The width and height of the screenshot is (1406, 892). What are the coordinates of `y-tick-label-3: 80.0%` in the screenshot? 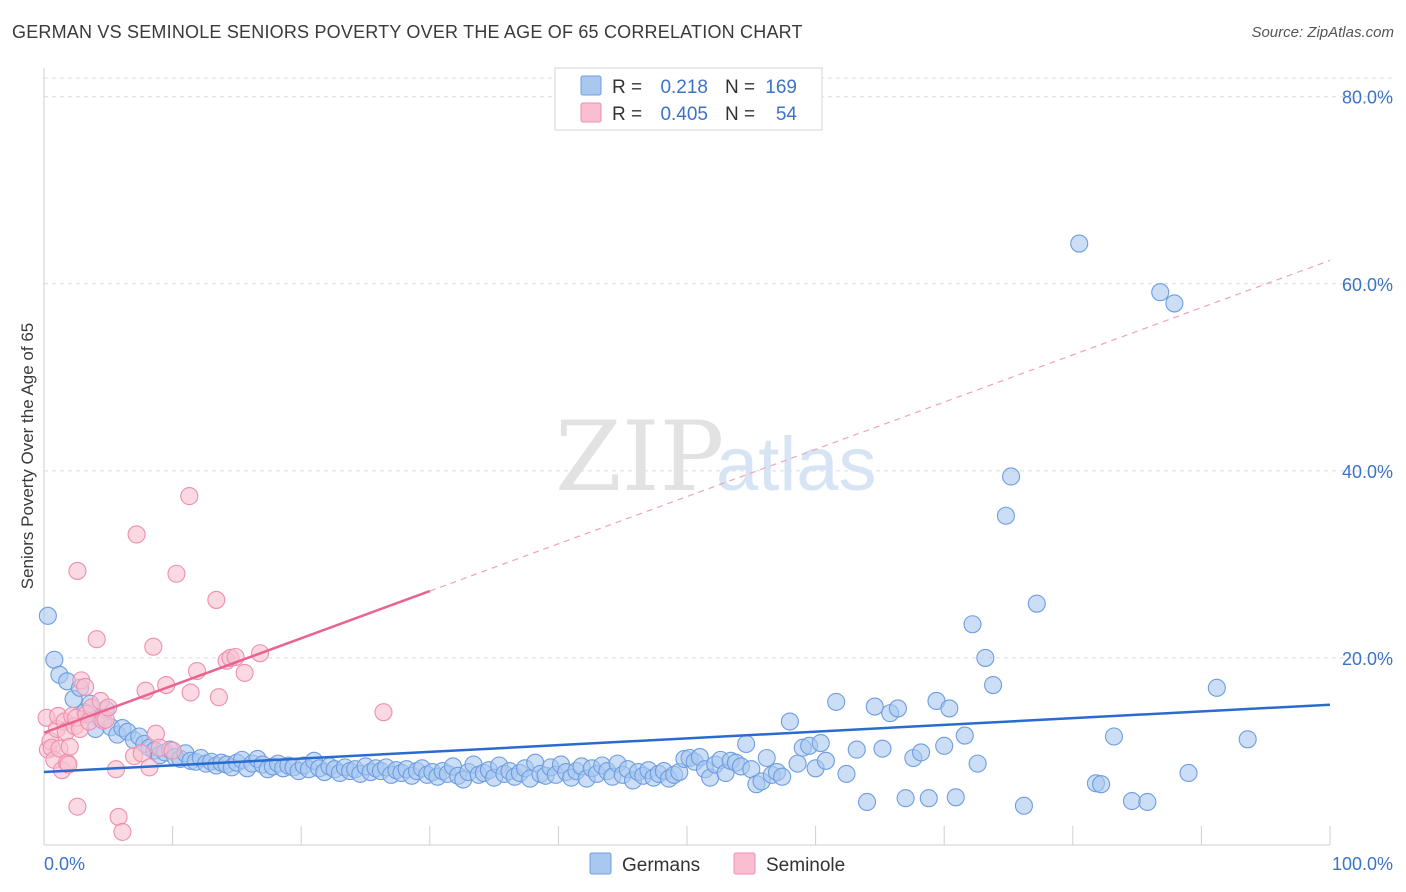 It's located at (1367, 98).